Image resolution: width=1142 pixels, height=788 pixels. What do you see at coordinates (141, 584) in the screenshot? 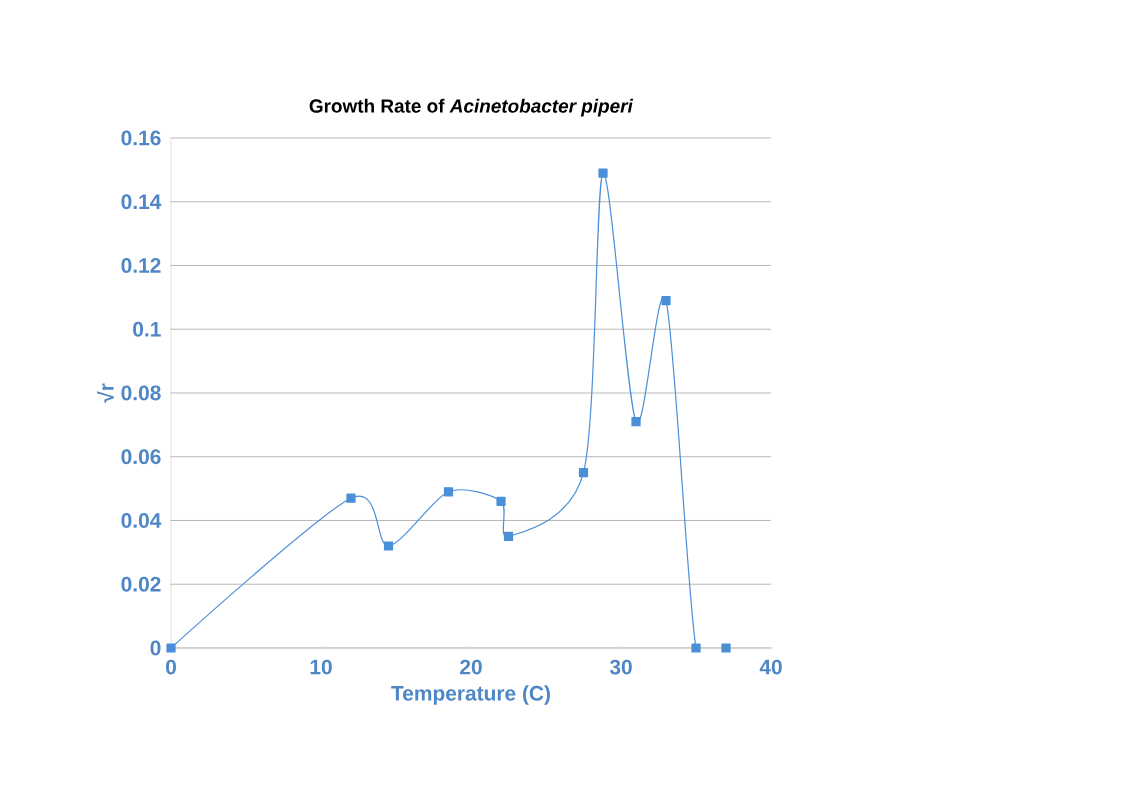
I see `y-tick-label: 0.02` at bounding box center [141, 584].